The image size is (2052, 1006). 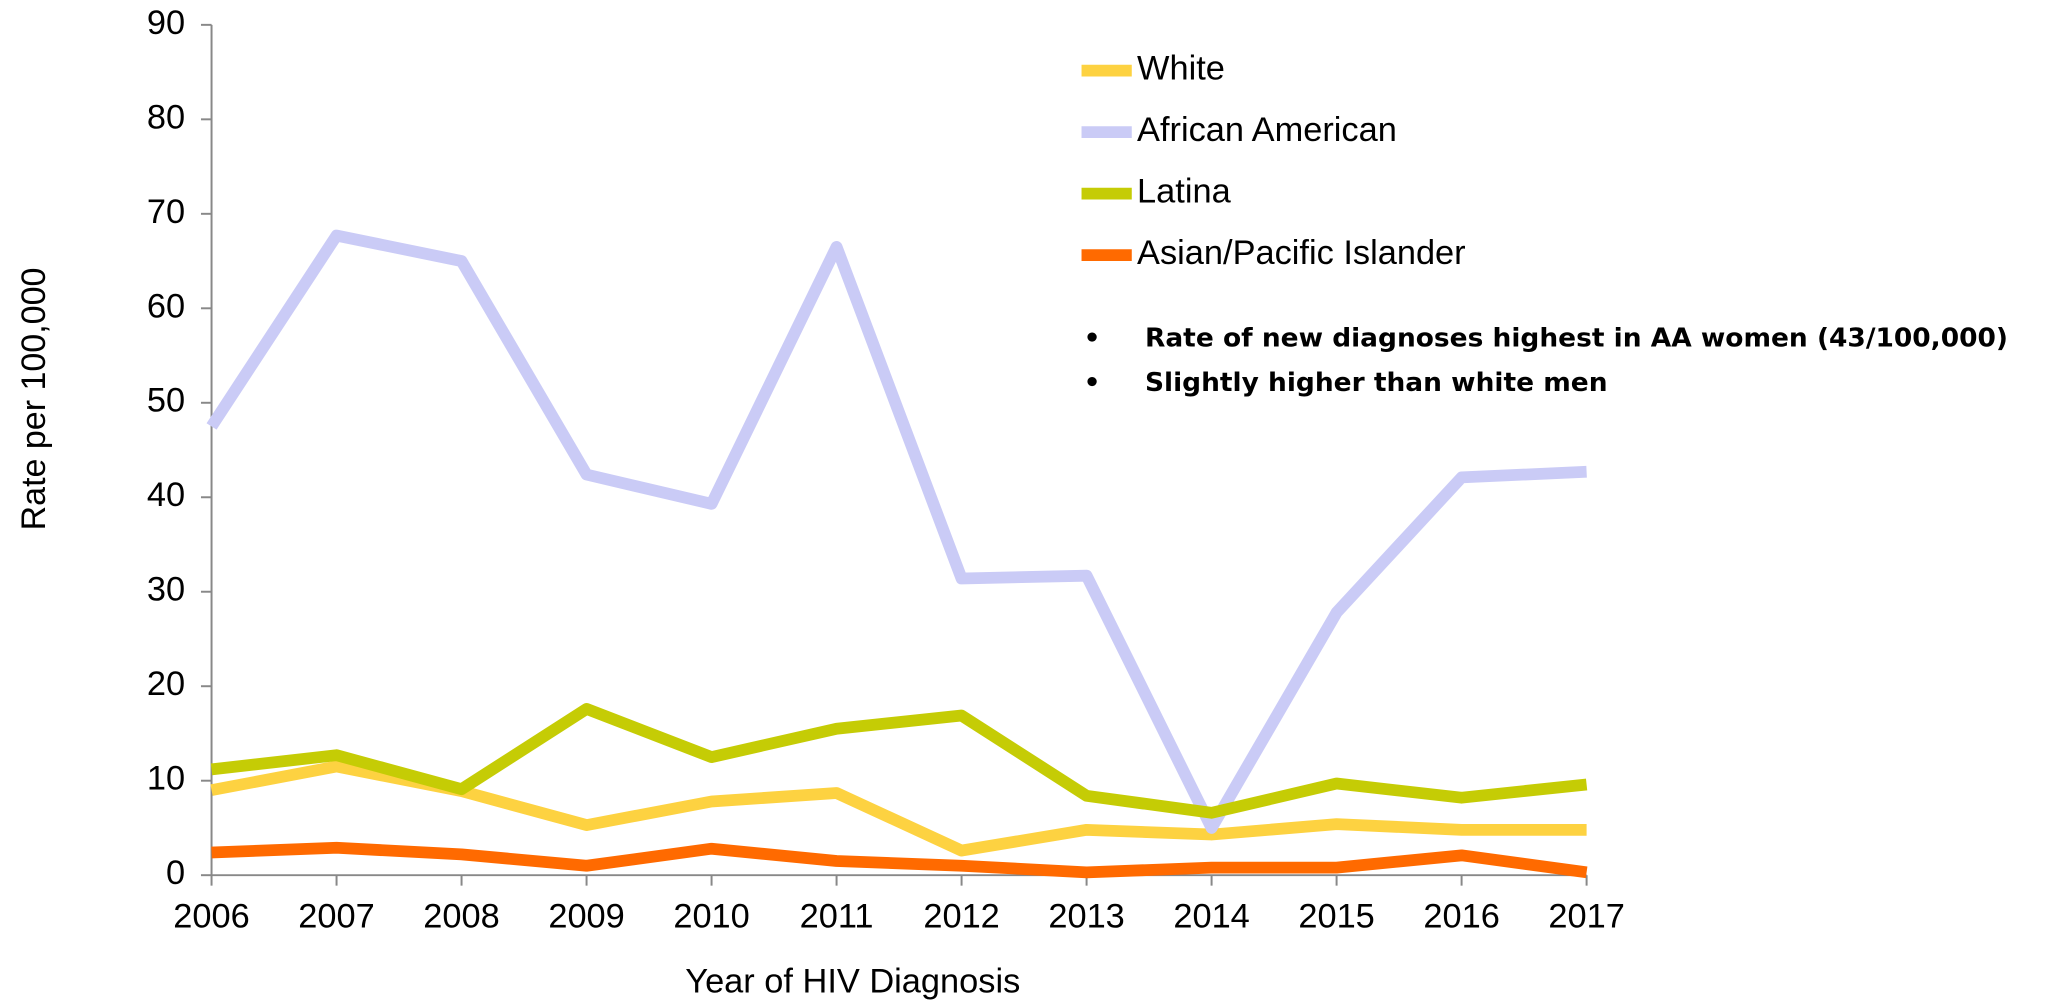 I want to click on x-axis-label: Year of HIV Diagnosis, so click(x=852, y=982).